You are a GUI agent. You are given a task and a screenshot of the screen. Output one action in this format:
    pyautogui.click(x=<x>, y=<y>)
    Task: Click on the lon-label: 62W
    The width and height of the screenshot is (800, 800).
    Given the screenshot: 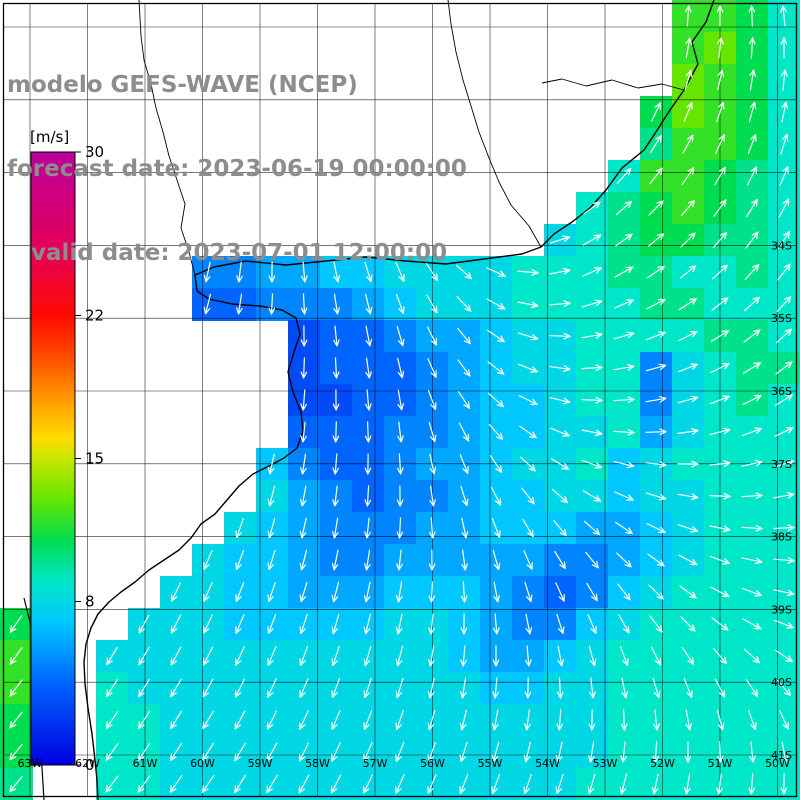 What is the action you would take?
    pyautogui.click(x=87, y=763)
    